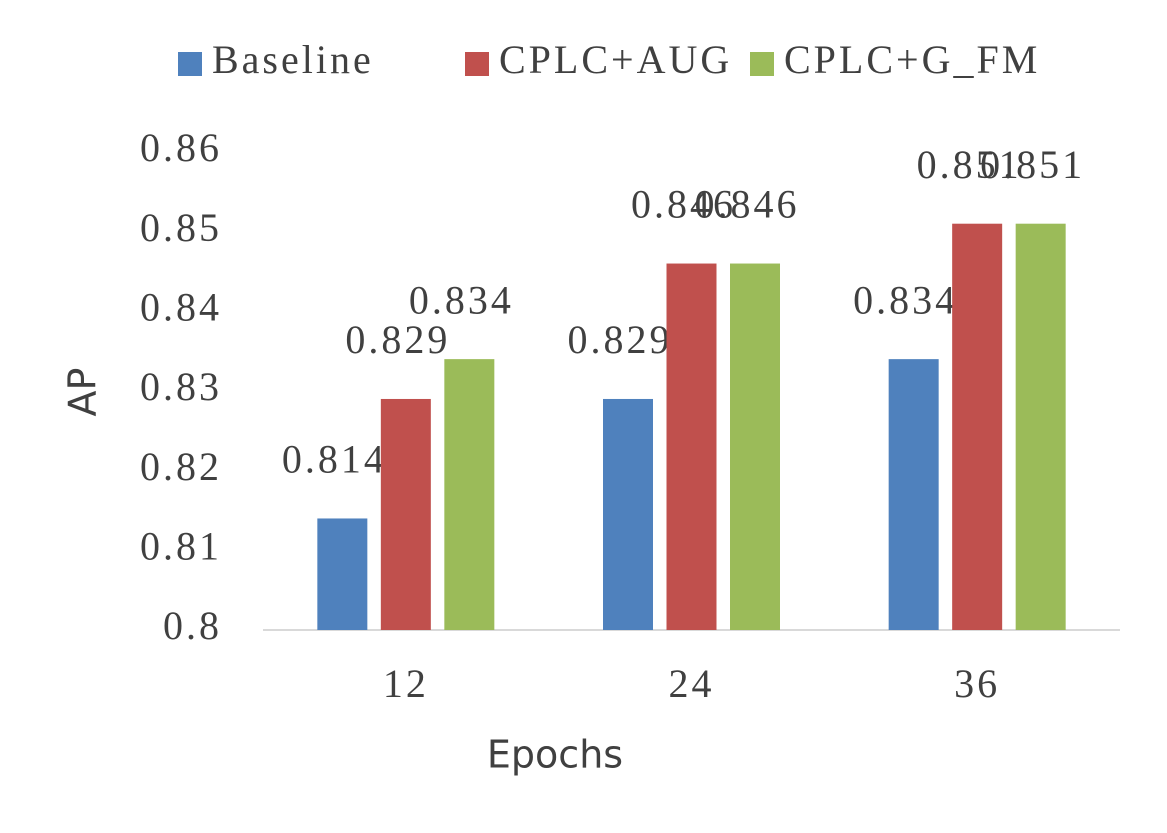 This screenshot has width=1167, height=833. Describe the element at coordinates (181, 386) in the screenshot. I see `y-tick-label: 0.83` at that location.